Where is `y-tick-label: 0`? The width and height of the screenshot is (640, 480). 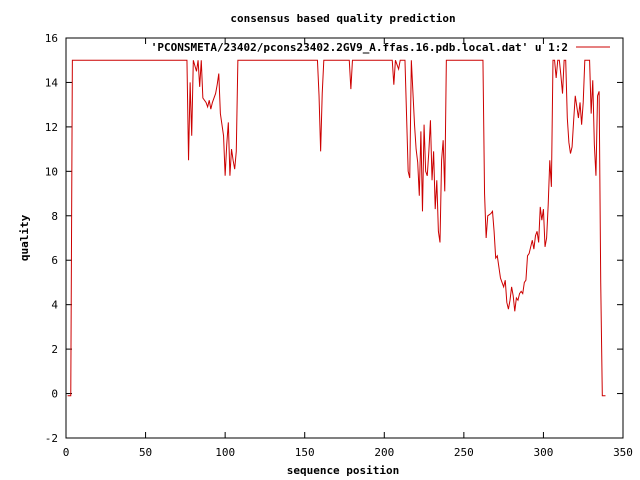 y-tick-label: 0 is located at coordinates (54, 394).